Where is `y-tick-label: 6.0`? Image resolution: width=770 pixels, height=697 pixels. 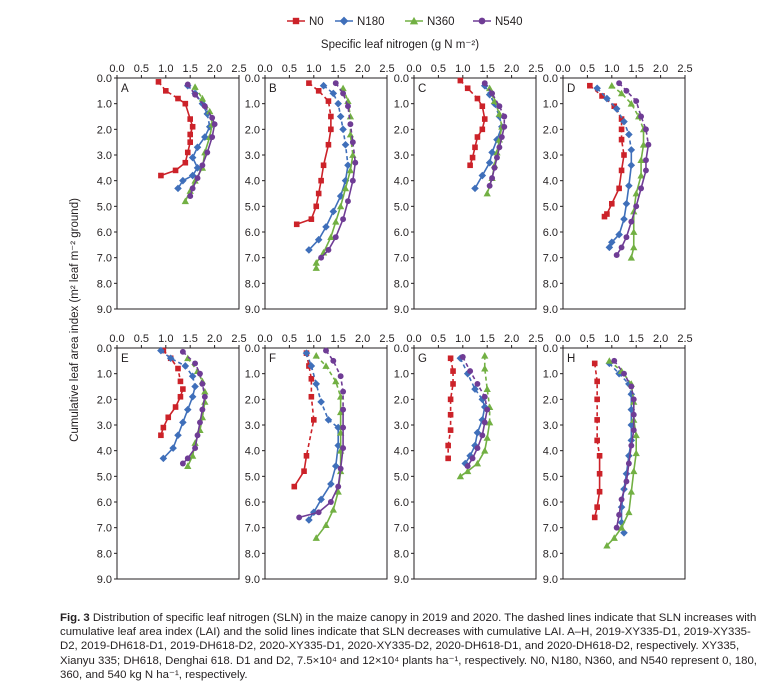
y-tick-label: 6.0 is located at coordinates (550, 503).